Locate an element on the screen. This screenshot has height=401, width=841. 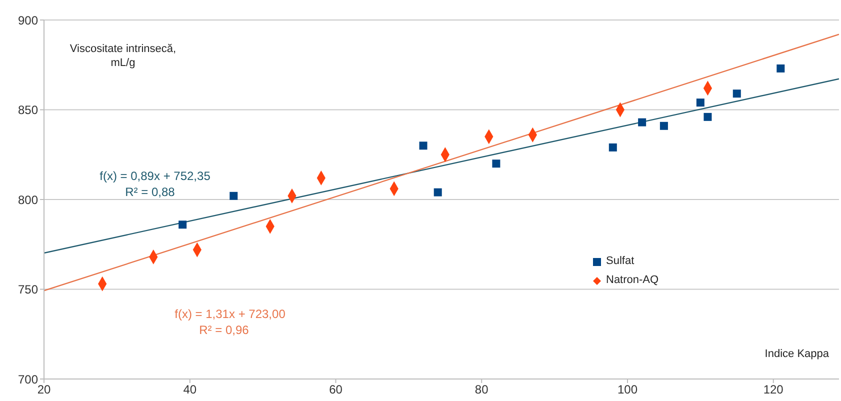
annotation: R² = 0,88 is located at coordinates (150, 192).